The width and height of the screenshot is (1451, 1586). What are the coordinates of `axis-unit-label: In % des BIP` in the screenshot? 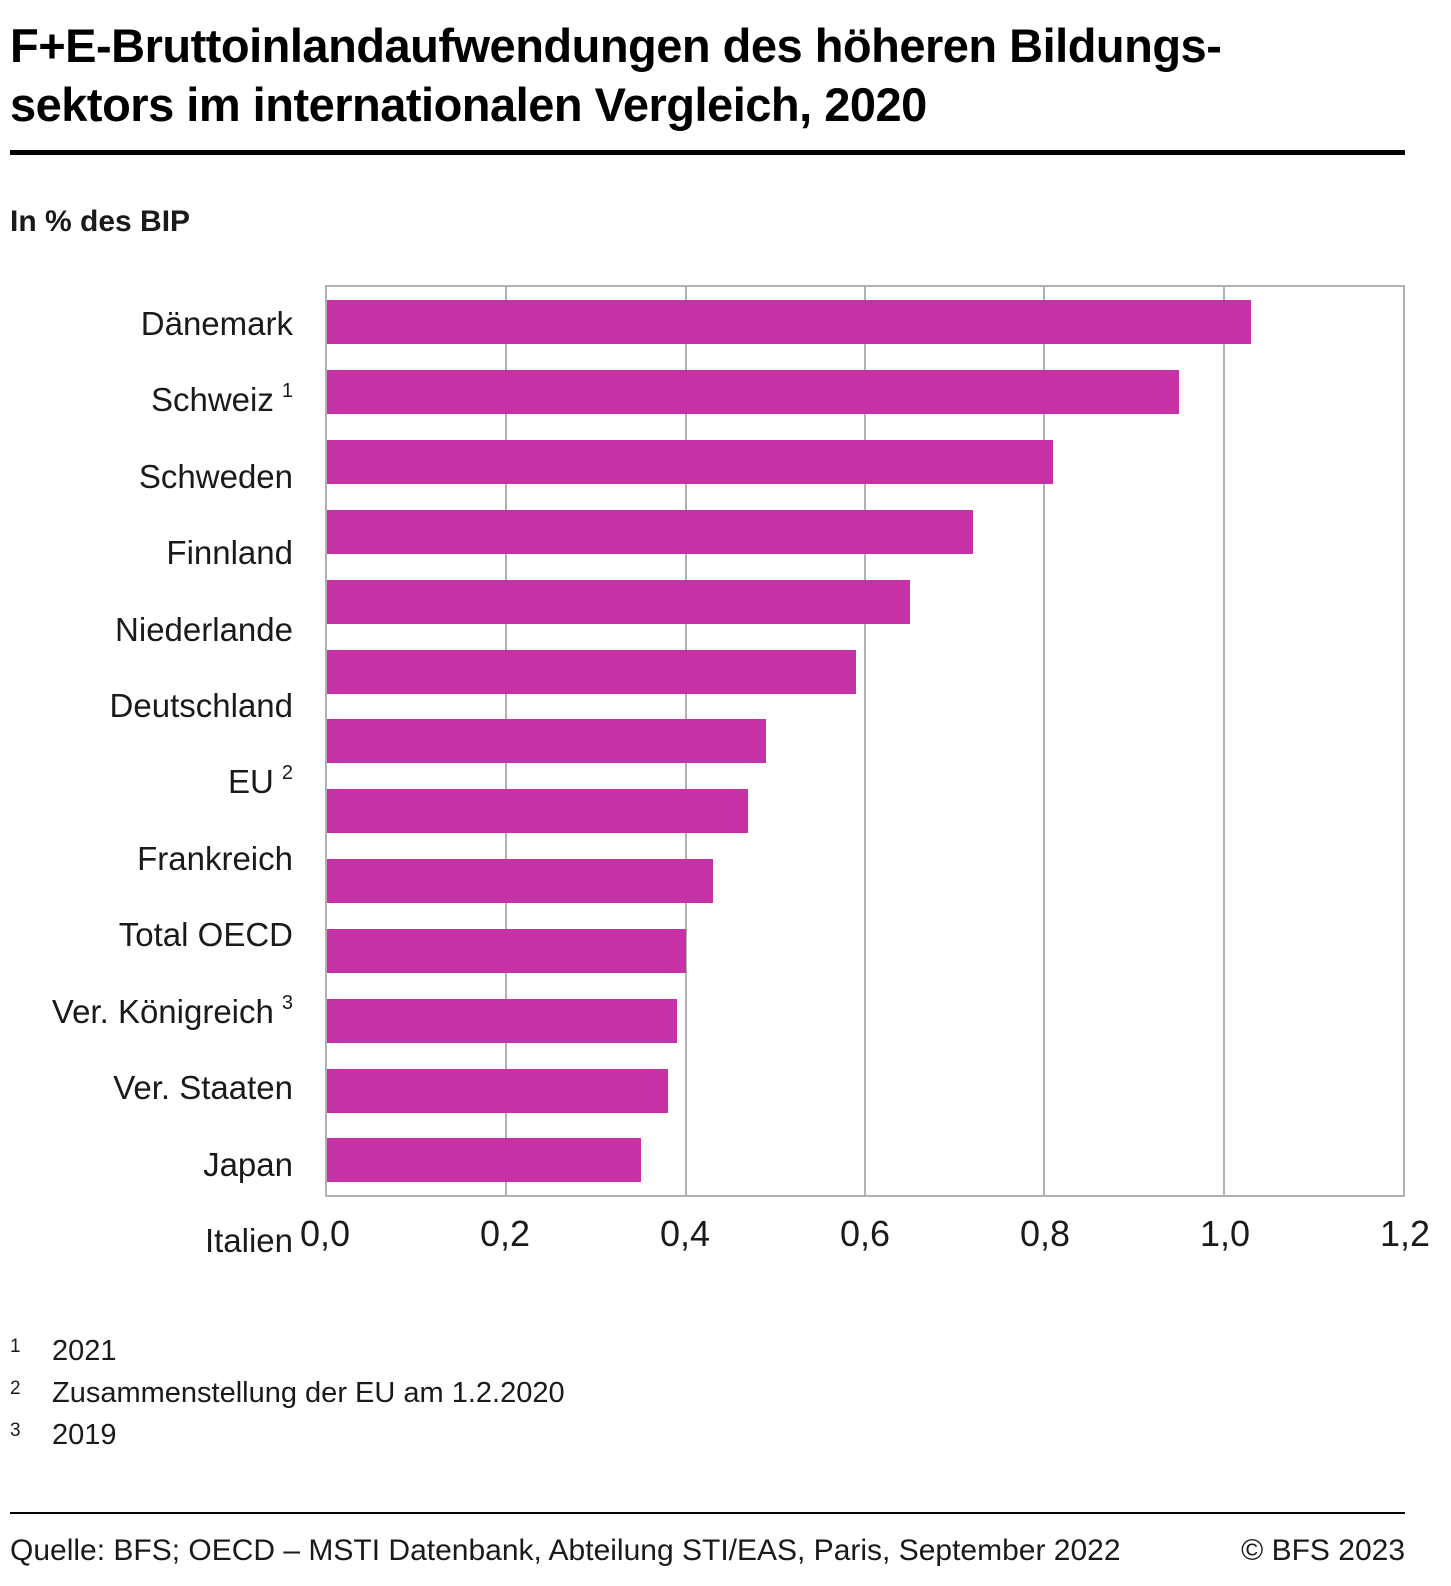 It's located at (100, 222).